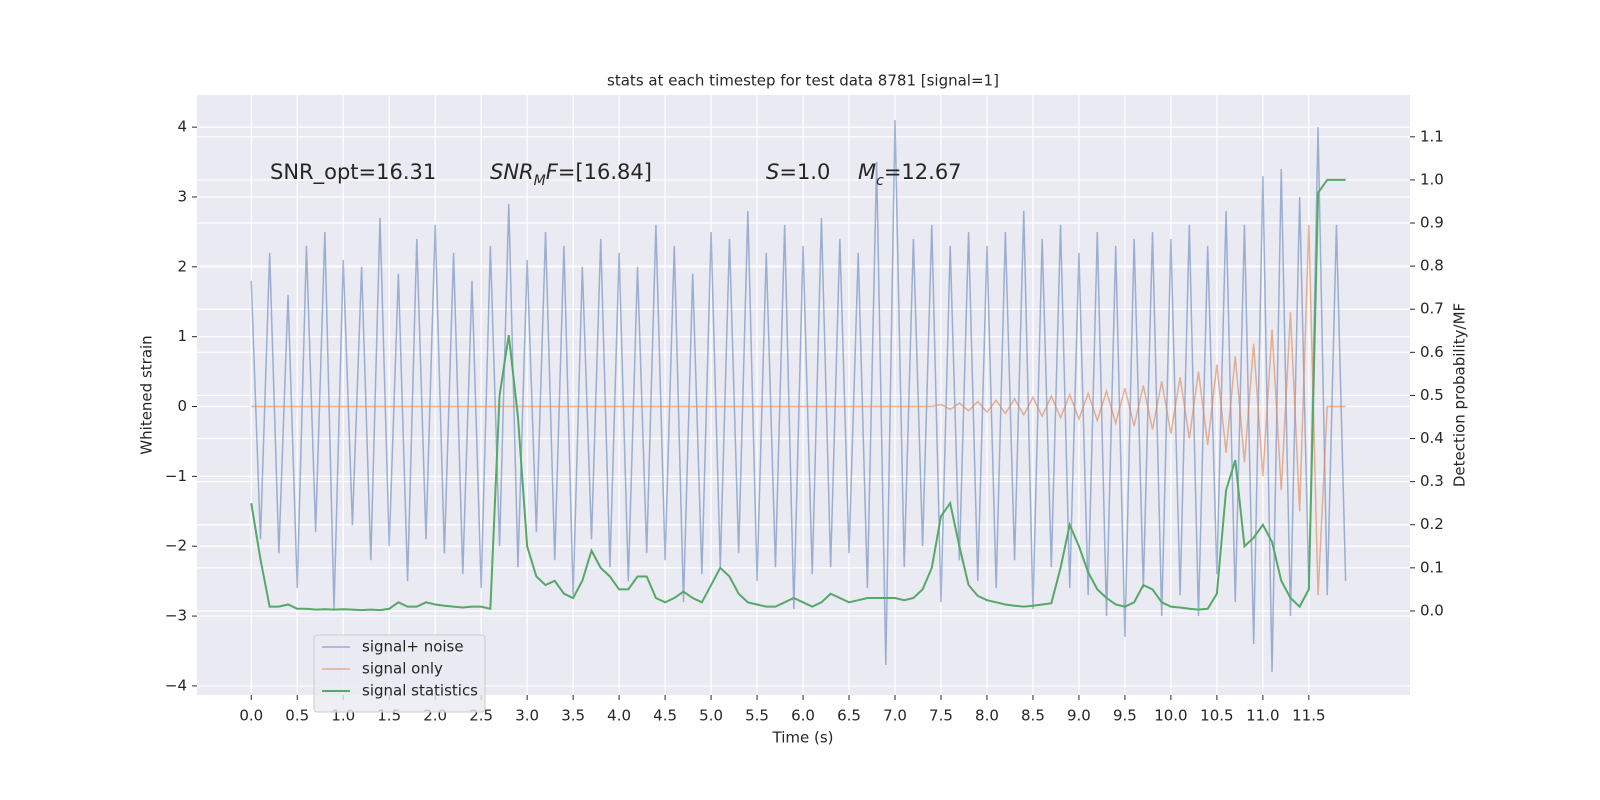 This screenshot has height=800, width=1600. What do you see at coordinates (849, 716) in the screenshot?
I see `x-tick-label: 6.5` at bounding box center [849, 716].